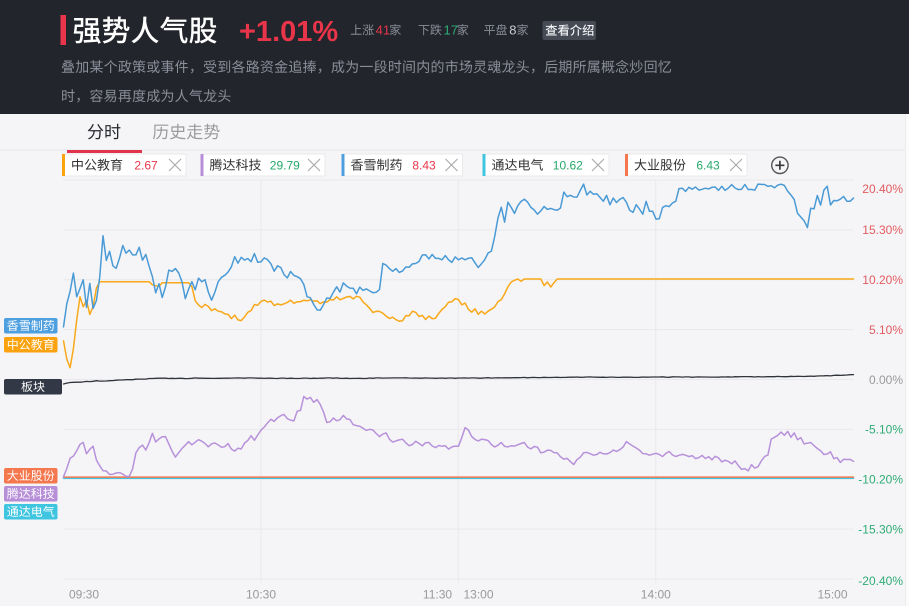 Image resolution: width=909 pixels, height=606 pixels. What do you see at coordinates (478, 595) in the screenshot?
I see `svg-text: 13:00` at bounding box center [478, 595].